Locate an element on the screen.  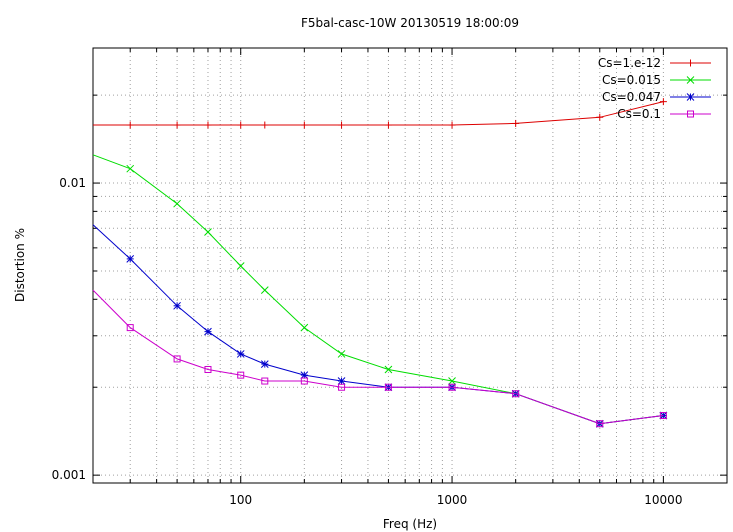
legend-label: Cs=0.015 is located at coordinates (631, 80).